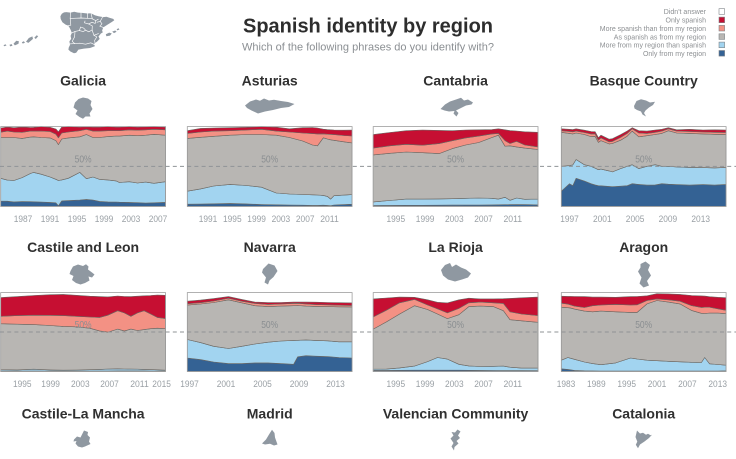 The width and height of the screenshot is (736, 459). What do you see at coordinates (643, 247) in the screenshot?
I see `svg-text: Aragon` at bounding box center [643, 247].